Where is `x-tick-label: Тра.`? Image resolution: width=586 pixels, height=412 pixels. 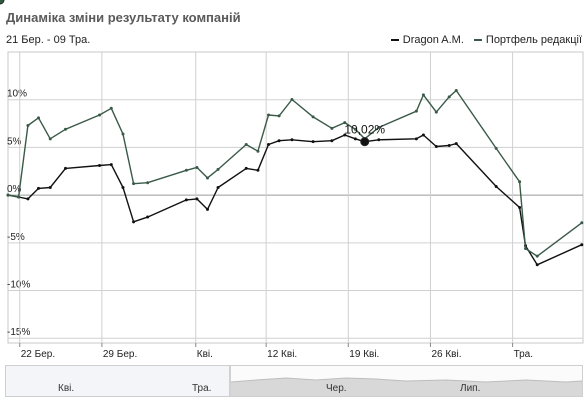
x-tick-label: Тра. is located at coordinates (523, 354).